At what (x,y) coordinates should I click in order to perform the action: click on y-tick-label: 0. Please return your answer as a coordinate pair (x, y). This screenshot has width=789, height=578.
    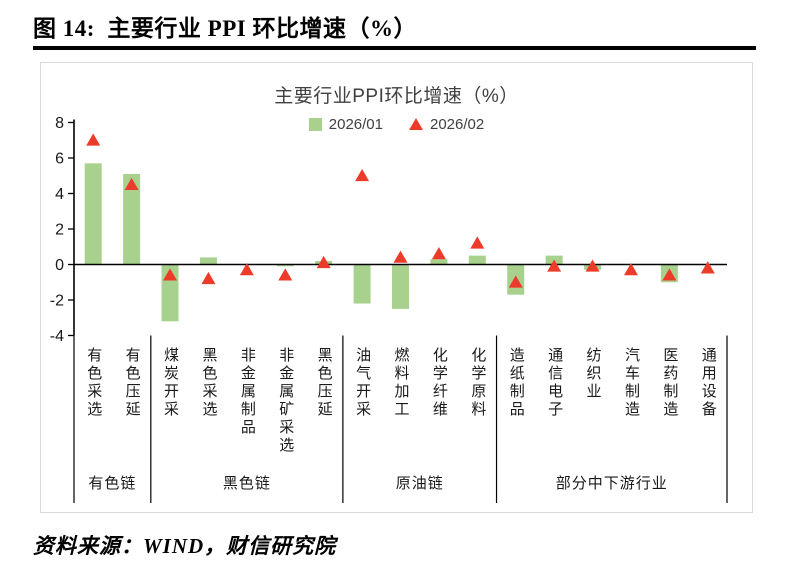
    Looking at the image, I should click on (59, 265).